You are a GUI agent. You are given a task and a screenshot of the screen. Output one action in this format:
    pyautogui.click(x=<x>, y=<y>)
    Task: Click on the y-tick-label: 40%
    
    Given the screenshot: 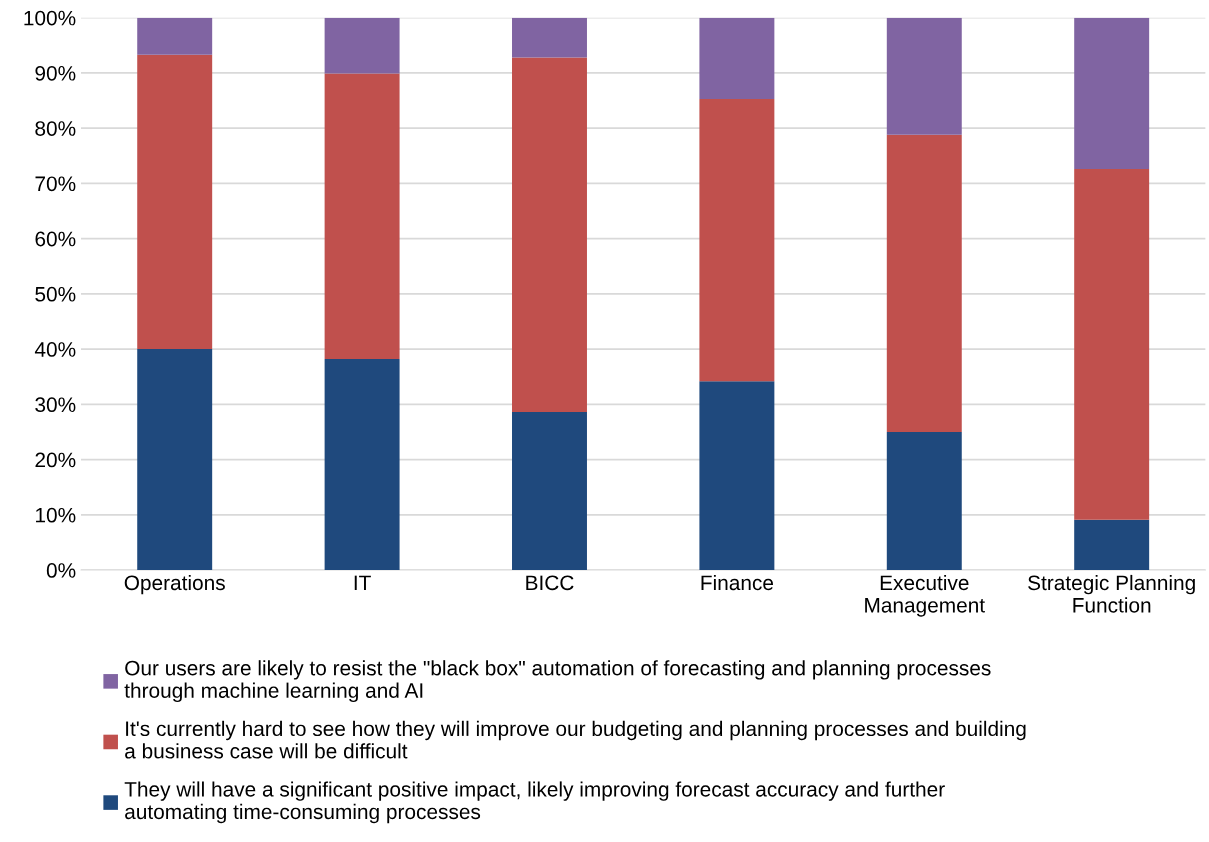 What is the action you would take?
    pyautogui.click(x=55, y=349)
    